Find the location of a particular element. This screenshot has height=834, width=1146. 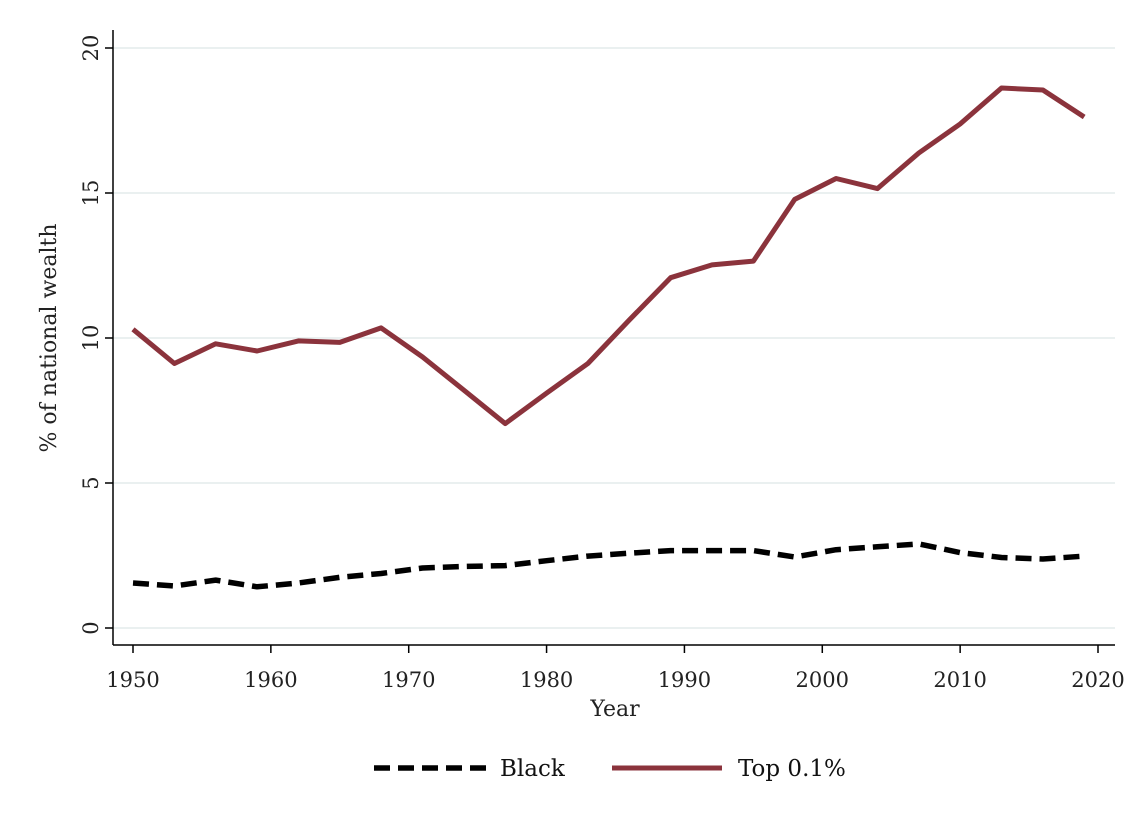

x-tick-label: 1950 is located at coordinates (132, 680).